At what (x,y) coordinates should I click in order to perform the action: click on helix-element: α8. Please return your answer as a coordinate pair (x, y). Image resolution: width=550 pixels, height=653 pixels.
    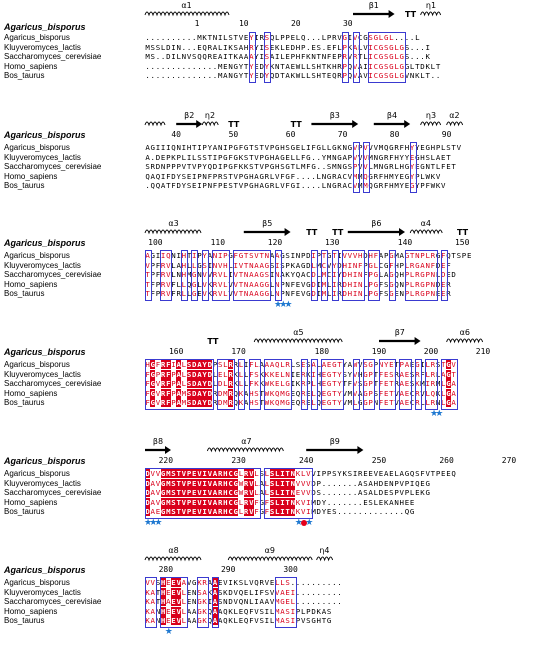
    Looking at the image, I should click on (173, 554).